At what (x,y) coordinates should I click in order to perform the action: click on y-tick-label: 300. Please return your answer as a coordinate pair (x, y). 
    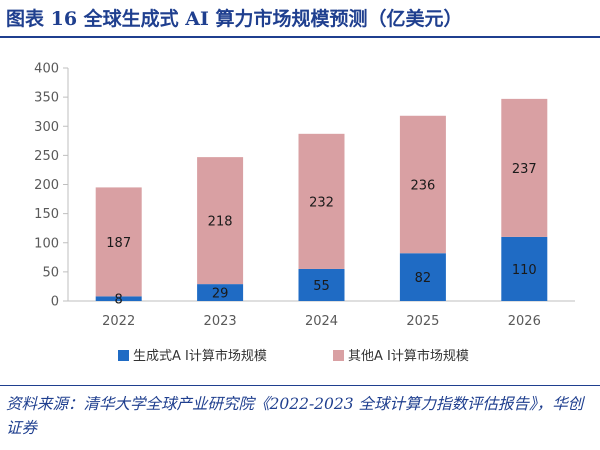
    Looking at the image, I should click on (46, 127).